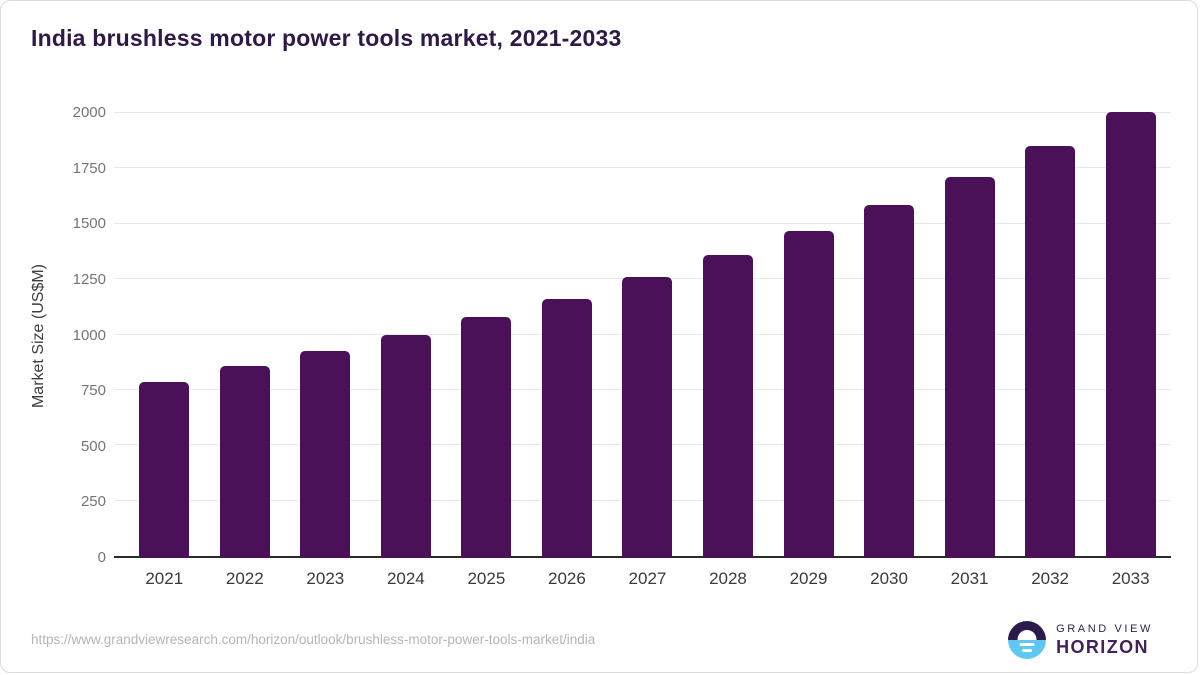  What do you see at coordinates (486, 578) in the screenshot?
I see `x-tick-label-2025: 2025` at bounding box center [486, 578].